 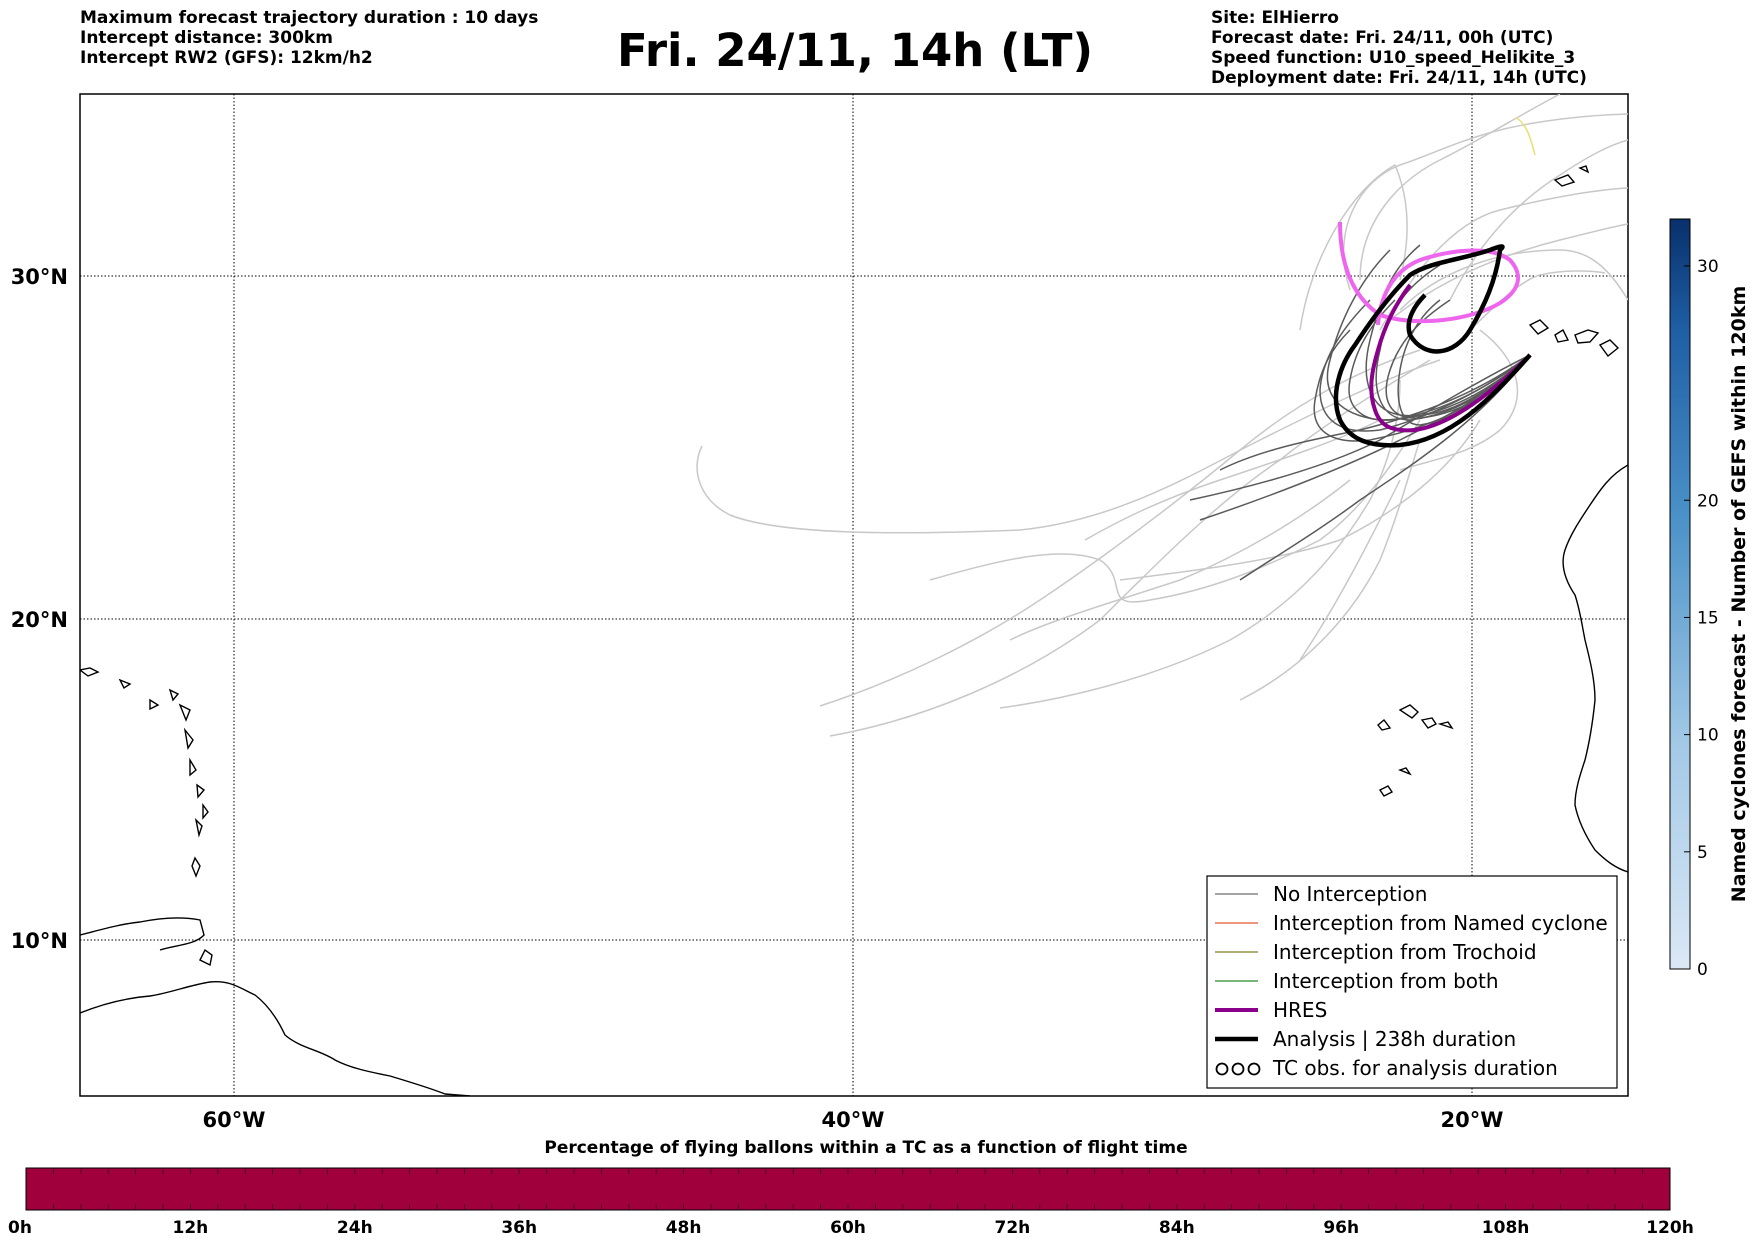 I want to click on coastline-north-africa, so click(x=1595, y=668).